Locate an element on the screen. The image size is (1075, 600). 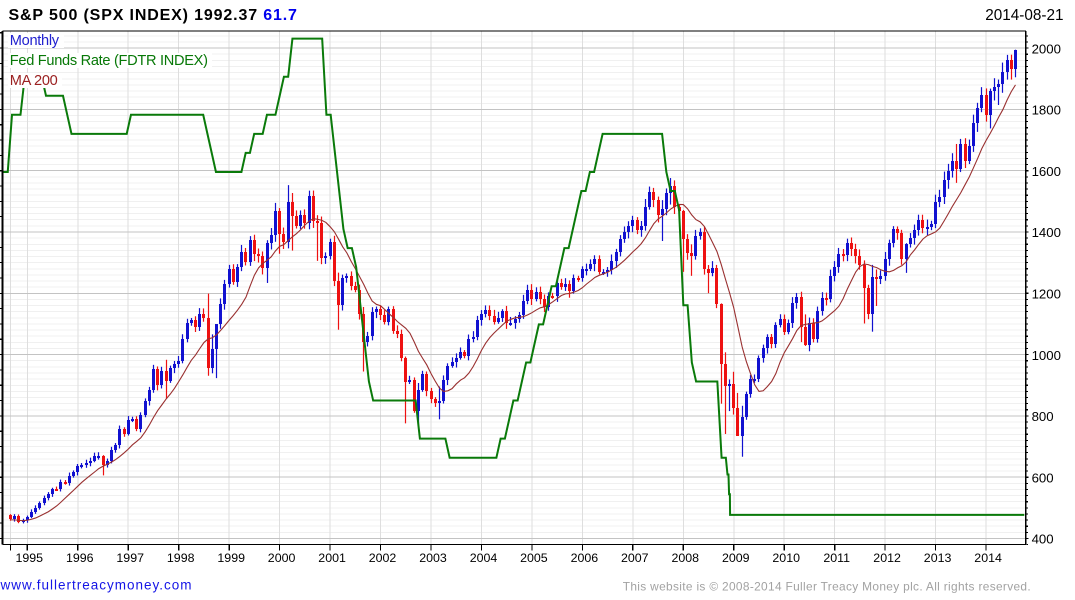
svg-text: 600 is located at coordinates (1043, 477).